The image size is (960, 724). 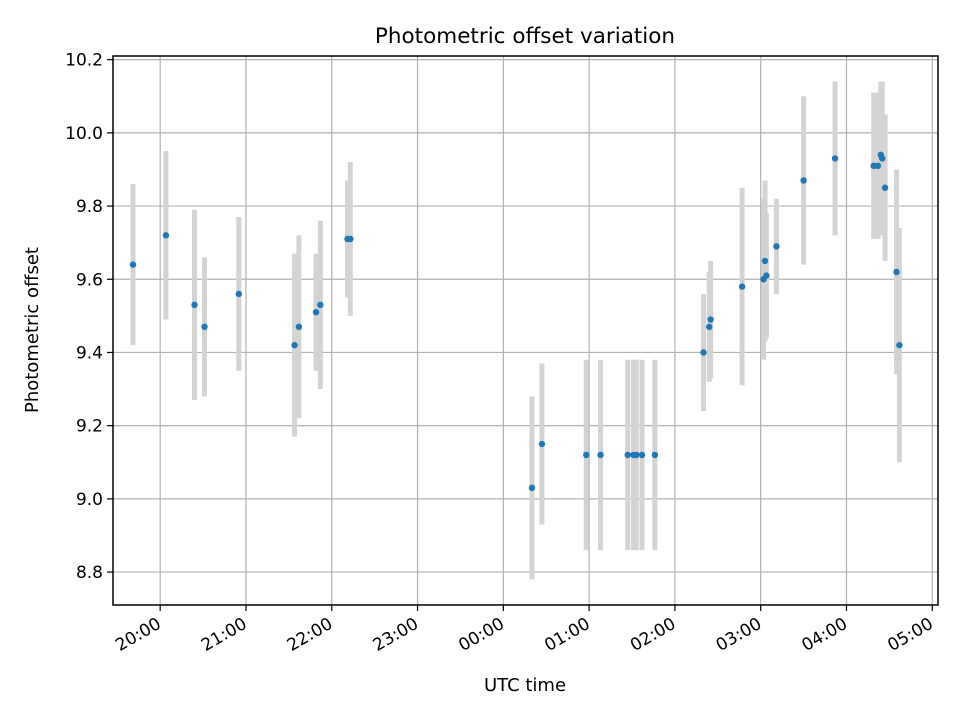 What do you see at coordinates (310, 635) in the screenshot?
I see `x-tick-label: 22:00` at bounding box center [310, 635].